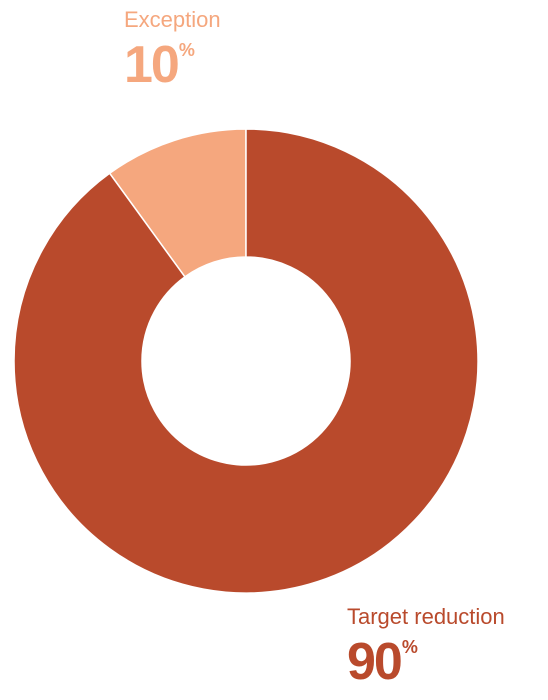  Describe the element at coordinates (375, 662) in the screenshot. I see `value-number-target-reduction: 90` at that location.